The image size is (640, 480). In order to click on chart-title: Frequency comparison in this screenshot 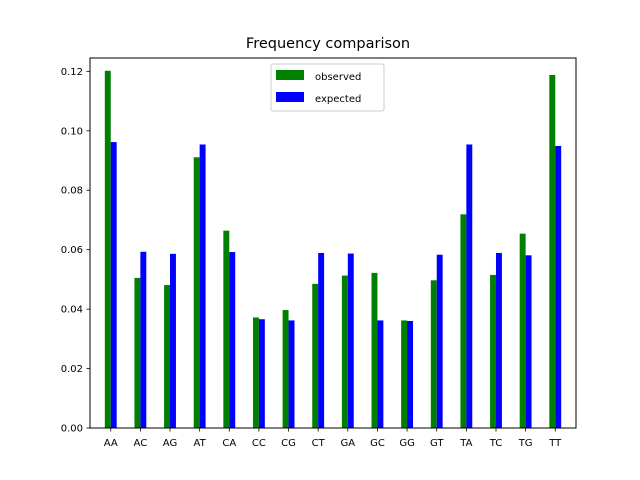, I will do `click(328, 44)`.